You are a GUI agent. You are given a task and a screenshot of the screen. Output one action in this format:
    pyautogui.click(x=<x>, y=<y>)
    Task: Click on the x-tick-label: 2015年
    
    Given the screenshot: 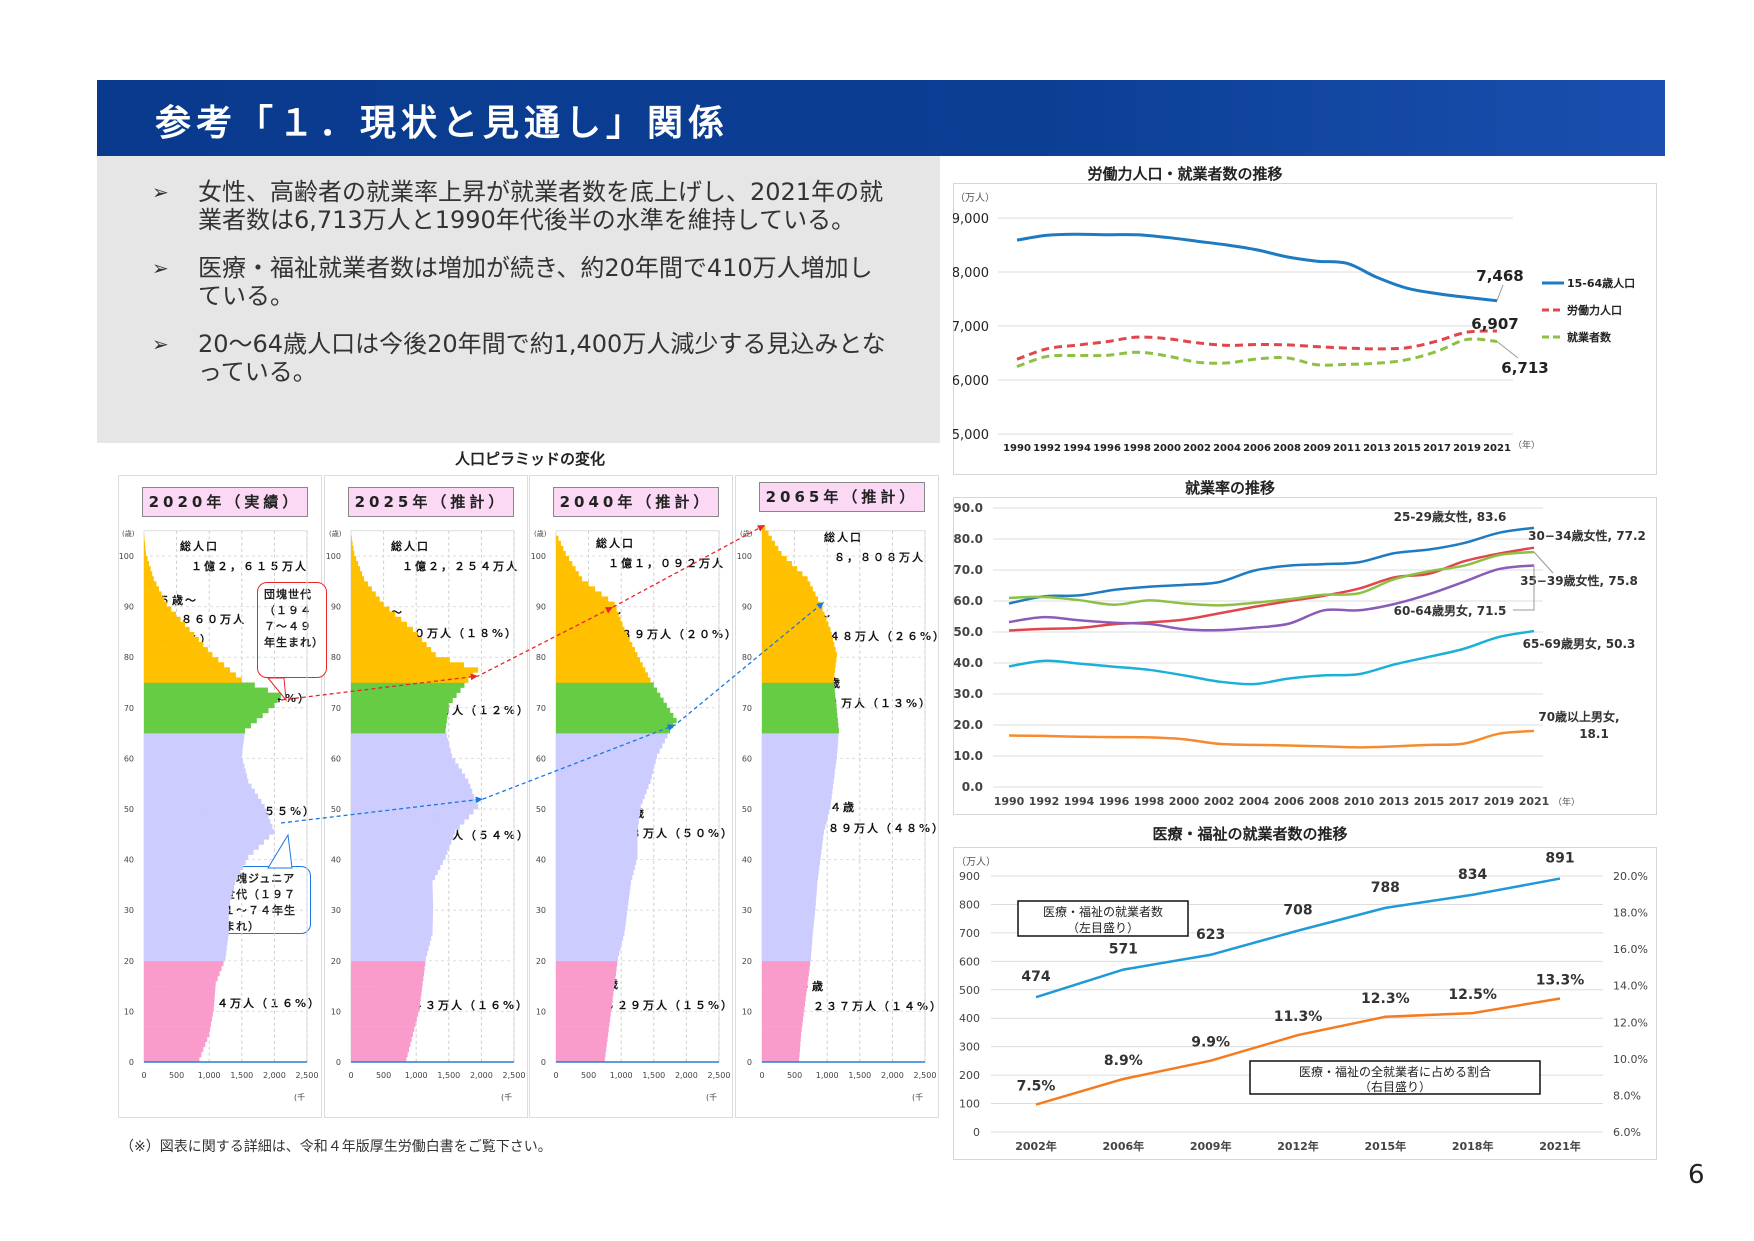 What is the action you would take?
    pyautogui.click(x=1386, y=1146)
    